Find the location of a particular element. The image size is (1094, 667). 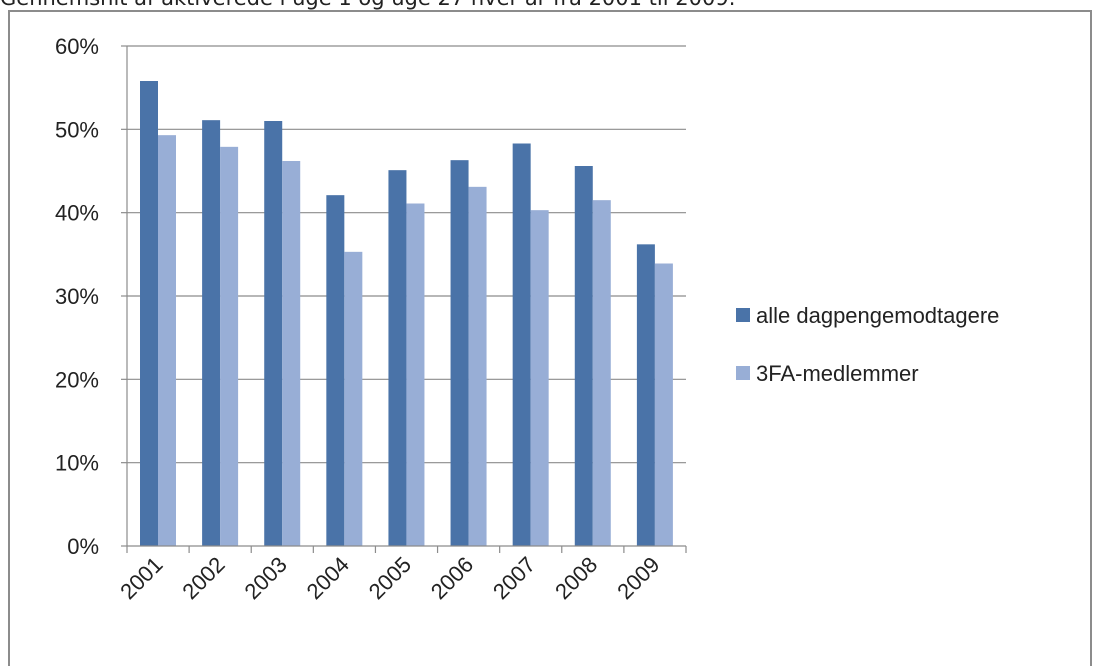

bar-alle-dagpengemodtagere-2006 is located at coordinates (459, 353).